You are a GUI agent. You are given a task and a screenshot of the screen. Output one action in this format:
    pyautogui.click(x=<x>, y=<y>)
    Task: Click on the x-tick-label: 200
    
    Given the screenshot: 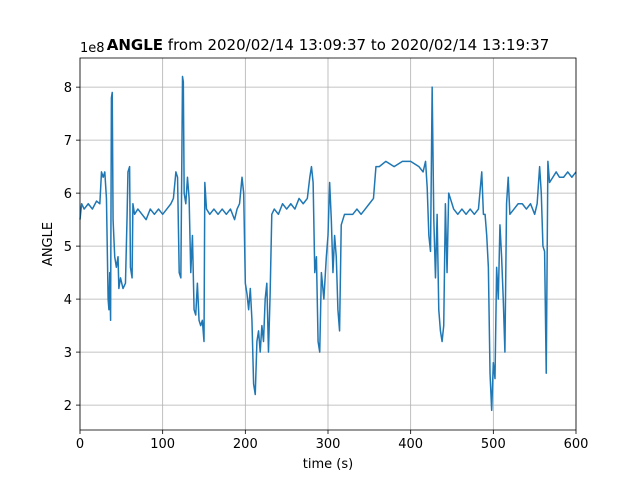 What is the action you would take?
    pyautogui.click(x=245, y=444)
    